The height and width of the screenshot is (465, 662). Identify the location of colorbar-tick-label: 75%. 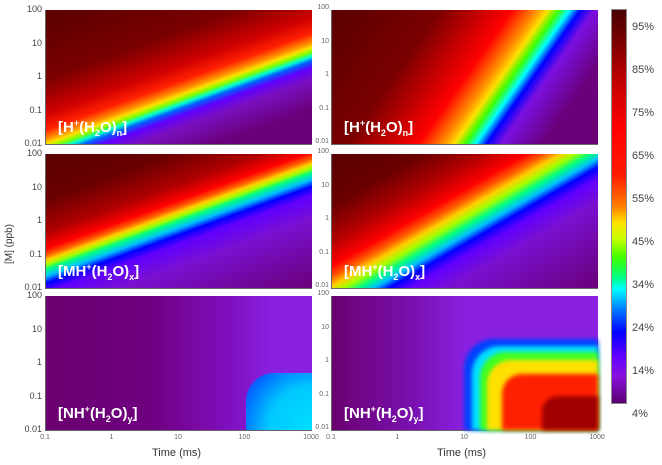
(643, 113).